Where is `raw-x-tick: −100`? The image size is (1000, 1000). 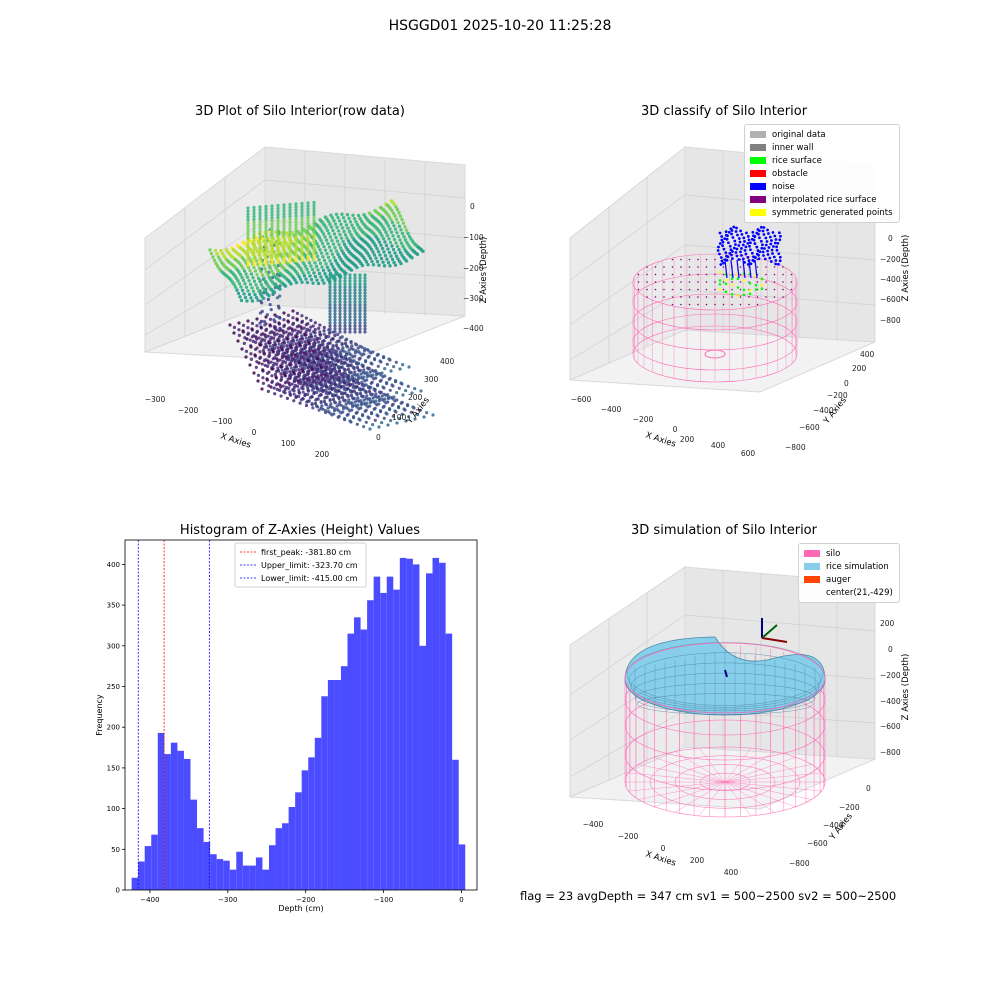
raw-x-tick: −100 is located at coordinates (222, 421).